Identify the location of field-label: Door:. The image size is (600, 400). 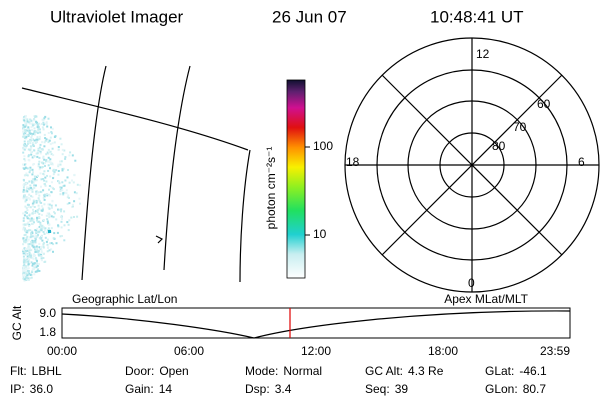
(139, 371).